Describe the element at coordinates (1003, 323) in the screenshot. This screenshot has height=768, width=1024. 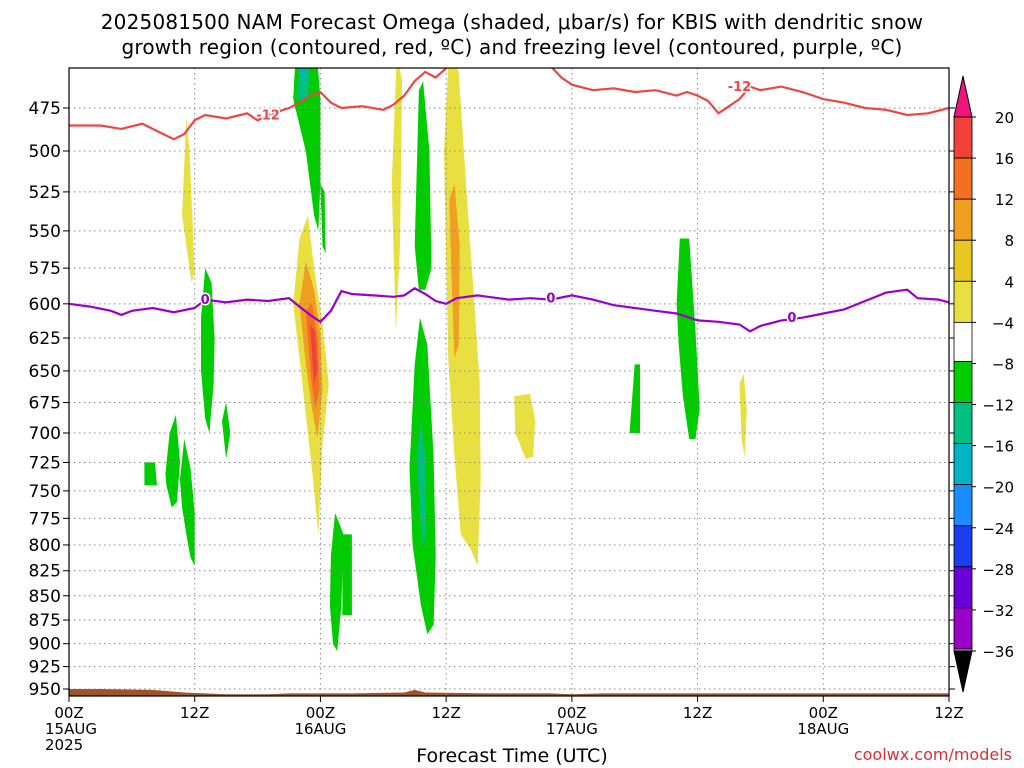
I see `colorbar-label: −4` at that location.